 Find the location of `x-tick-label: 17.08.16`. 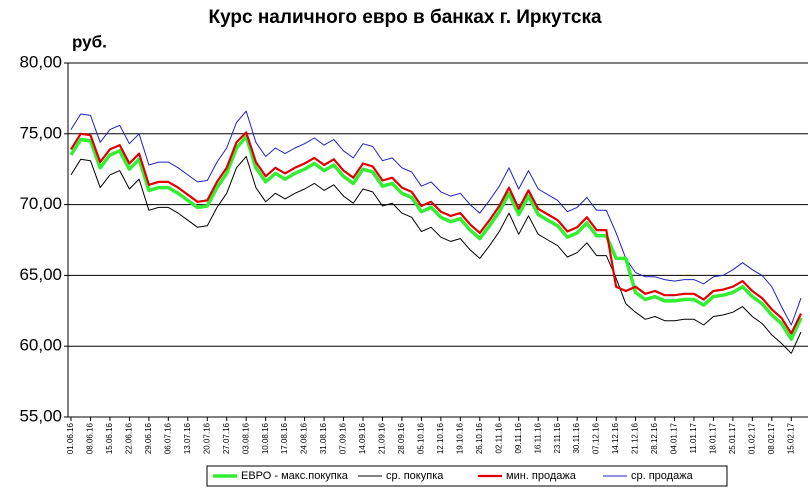

x-tick-label: 17.08.16 is located at coordinates (284, 438).